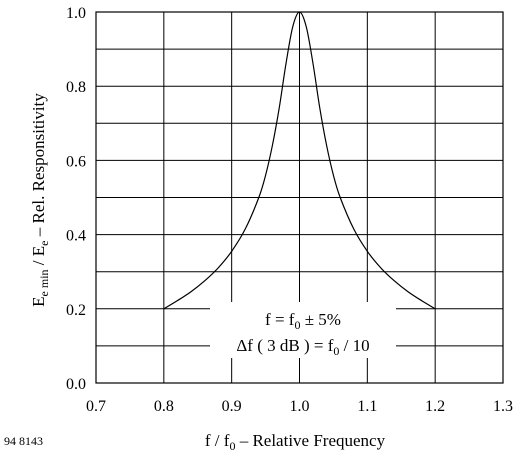 The height and width of the screenshot is (458, 517). What do you see at coordinates (232, 406) in the screenshot?
I see `x-tick-label: 0.9` at bounding box center [232, 406].